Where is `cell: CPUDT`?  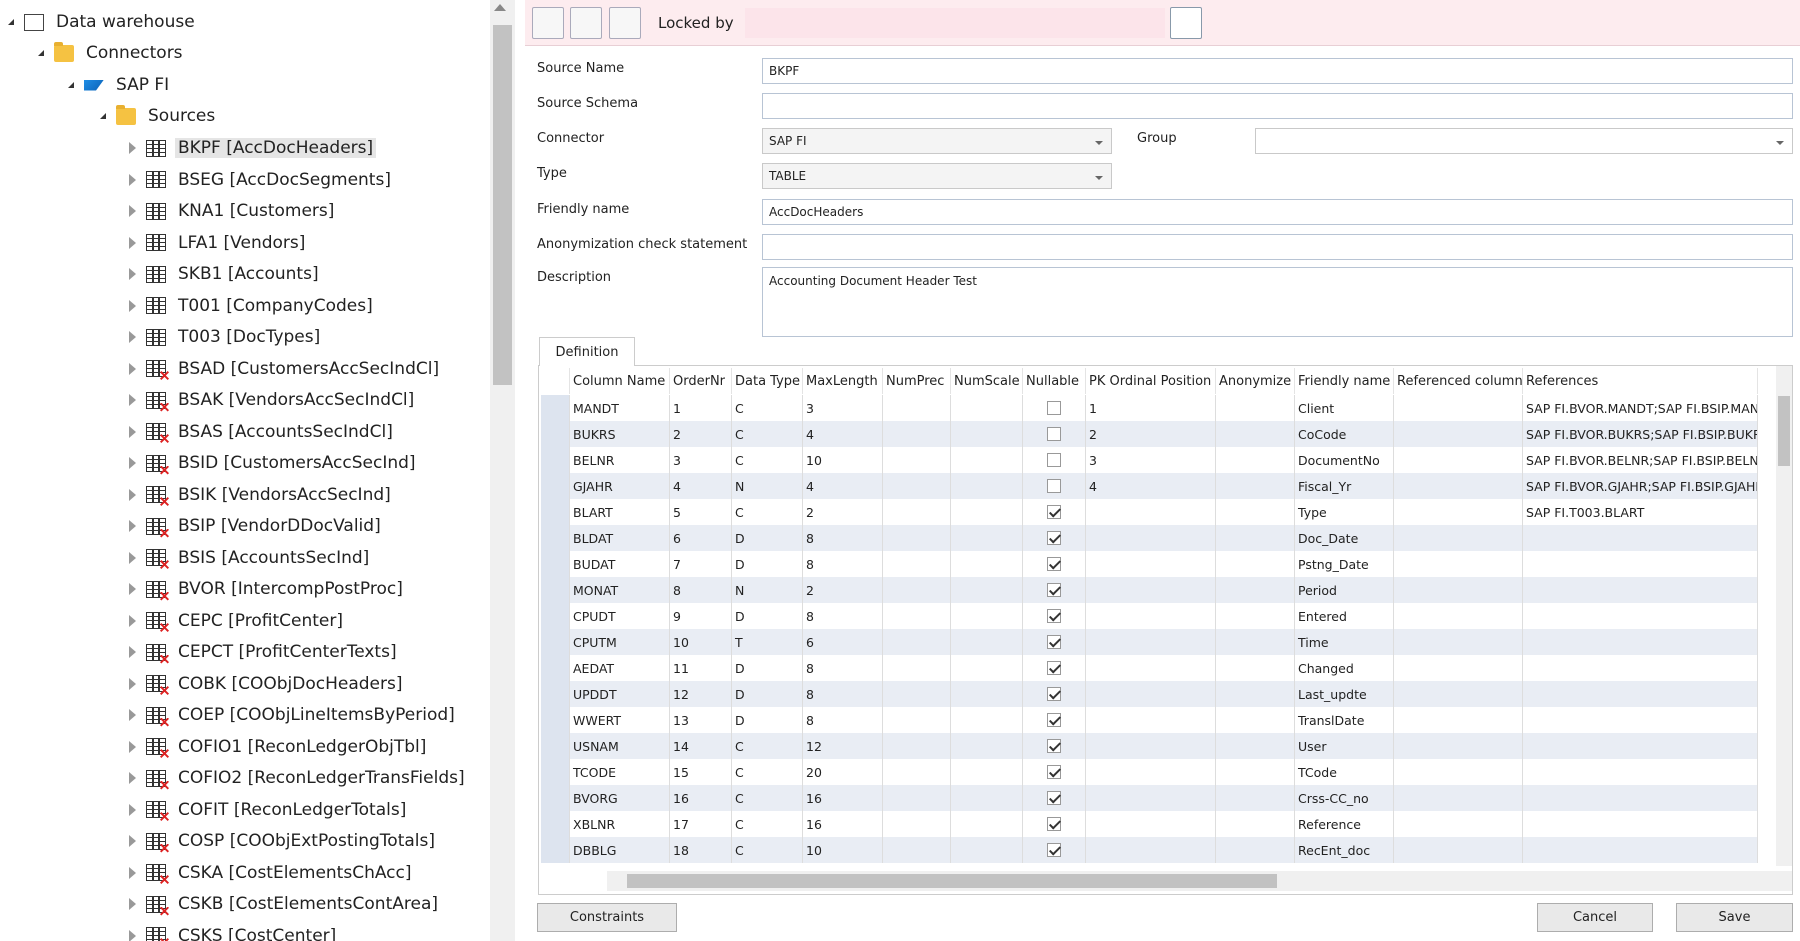 cell: CPUDT is located at coordinates (620, 616).